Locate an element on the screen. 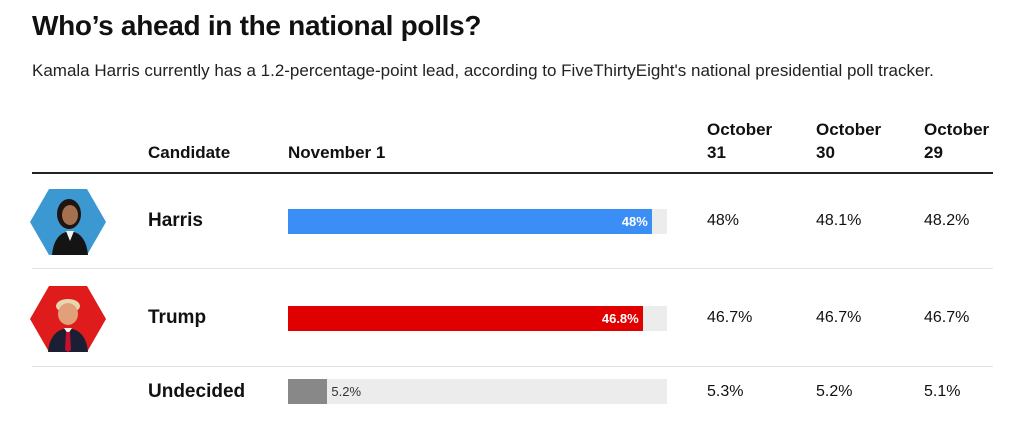 The image size is (1017, 434). header-november-1: November 1 is located at coordinates (337, 152).